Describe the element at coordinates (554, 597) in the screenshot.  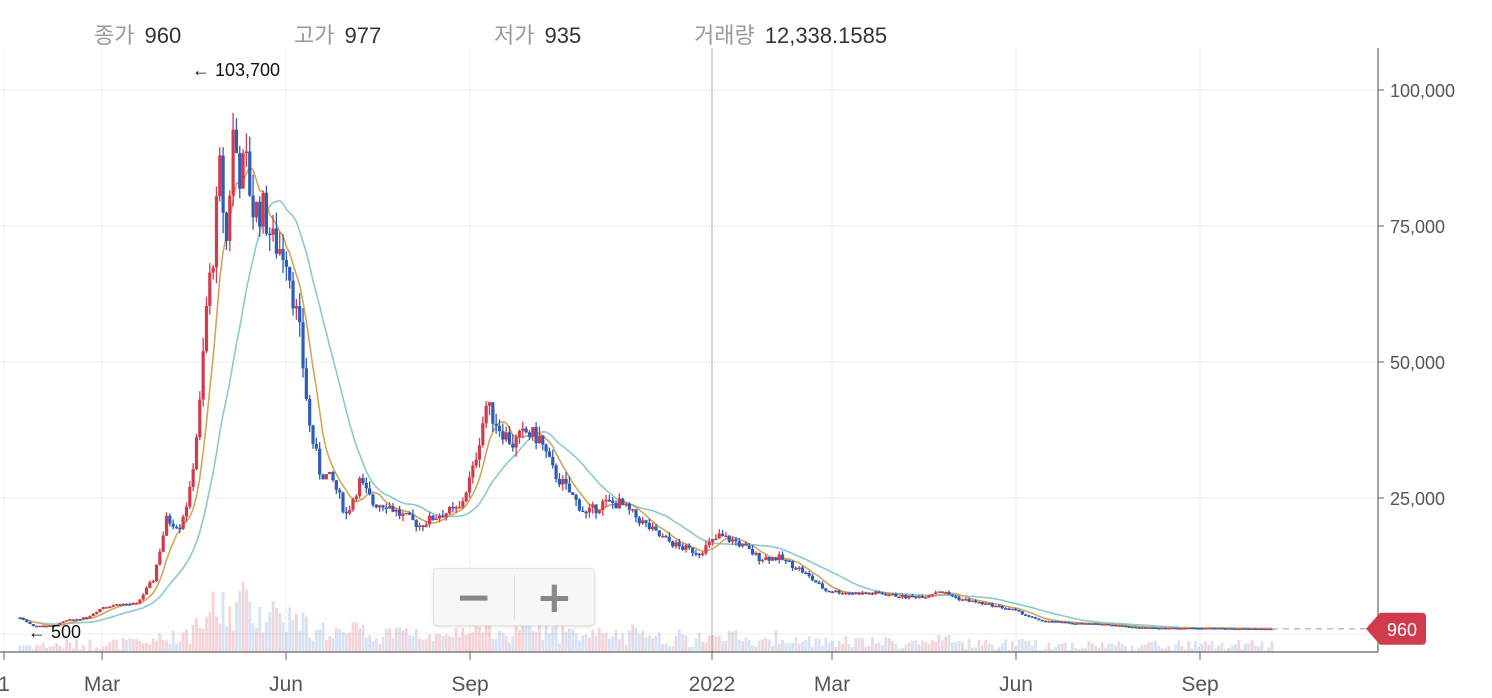
I see `zoom-in-button: +` at that location.